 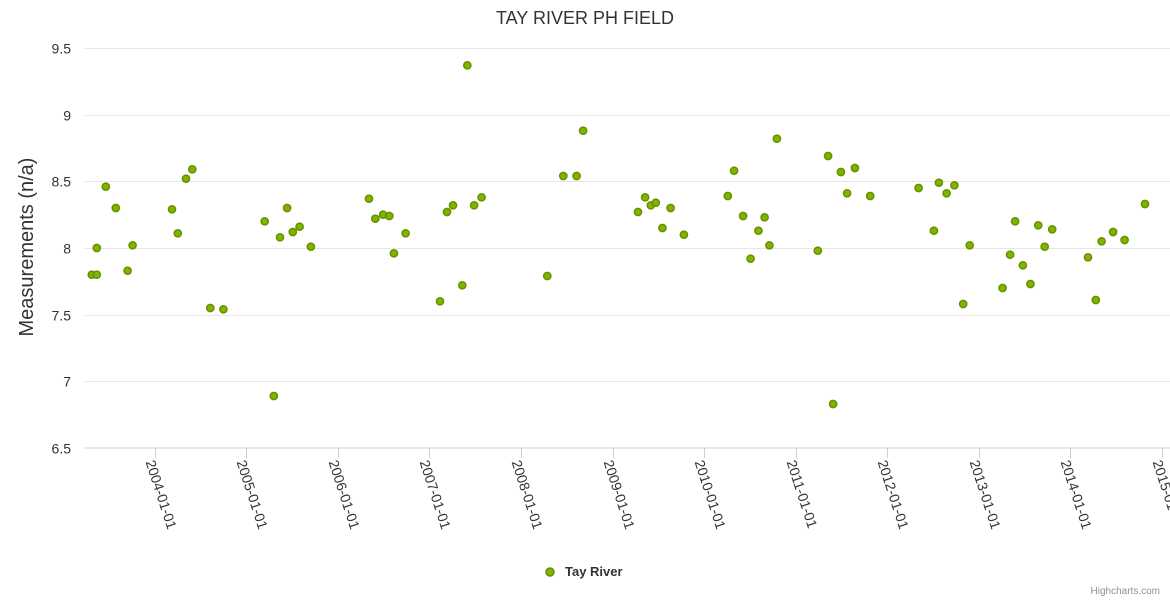 What do you see at coordinates (67, 249) in the screenshot?
I see `y-tick-label: 8` at bounding box center [67, 249].